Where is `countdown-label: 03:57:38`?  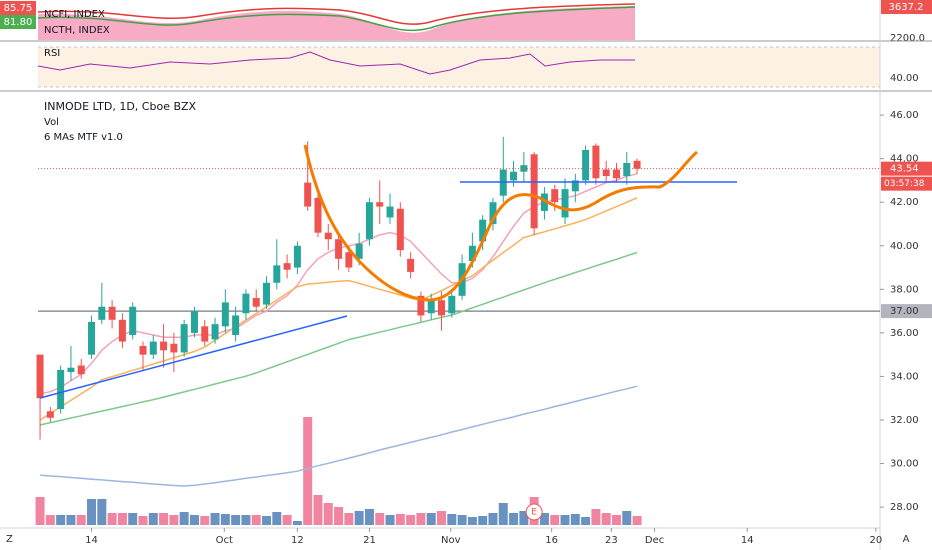
countdown-label: 03:57:38 is located at coordinates (904, 184).